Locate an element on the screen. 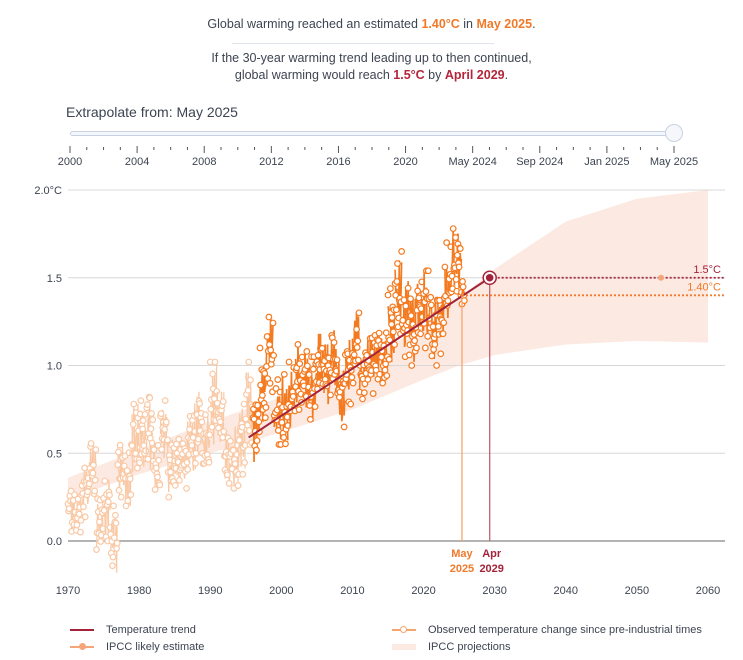 The height and width of the screenshot is (660, 743). slider-tick-label: 2016 is located at coordinates (338, 162).